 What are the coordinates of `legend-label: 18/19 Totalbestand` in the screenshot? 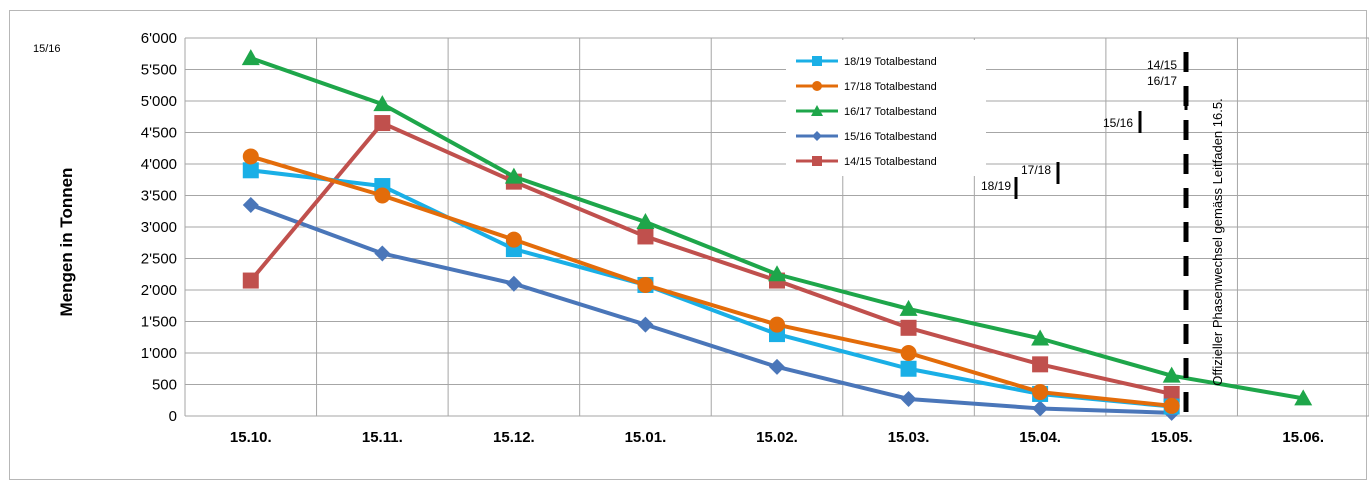 It's located at (890, 62).